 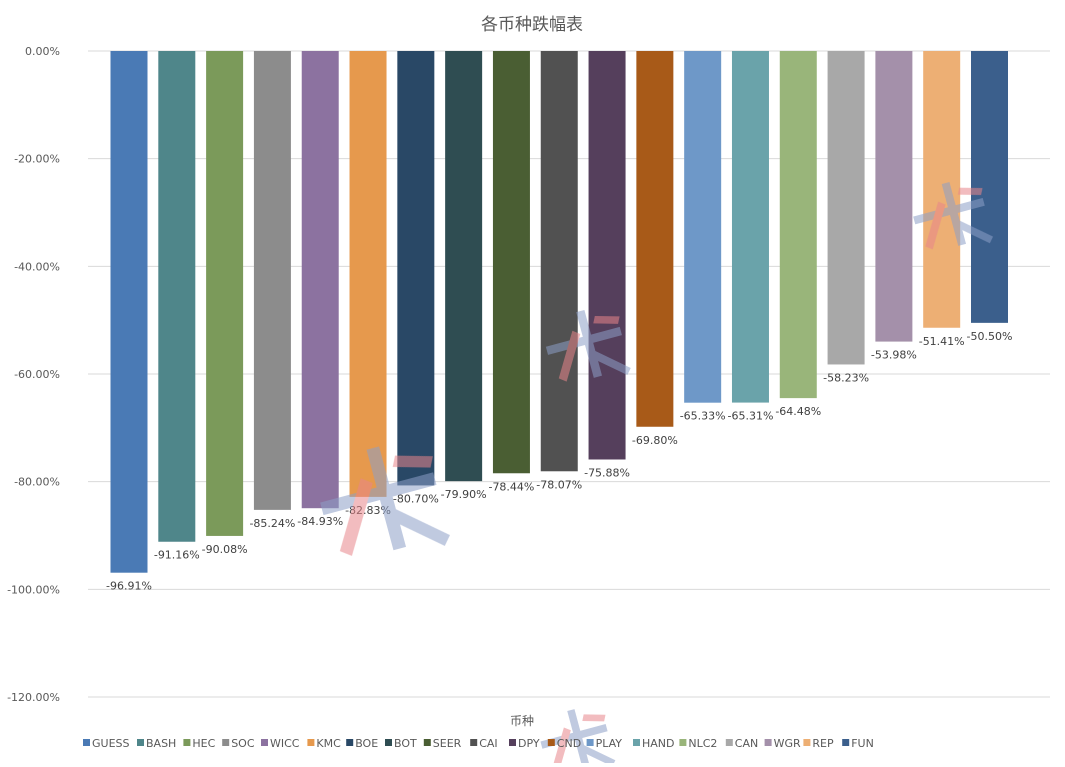 I want to click on legend-swatch-seer, so click(x=427, y=742).